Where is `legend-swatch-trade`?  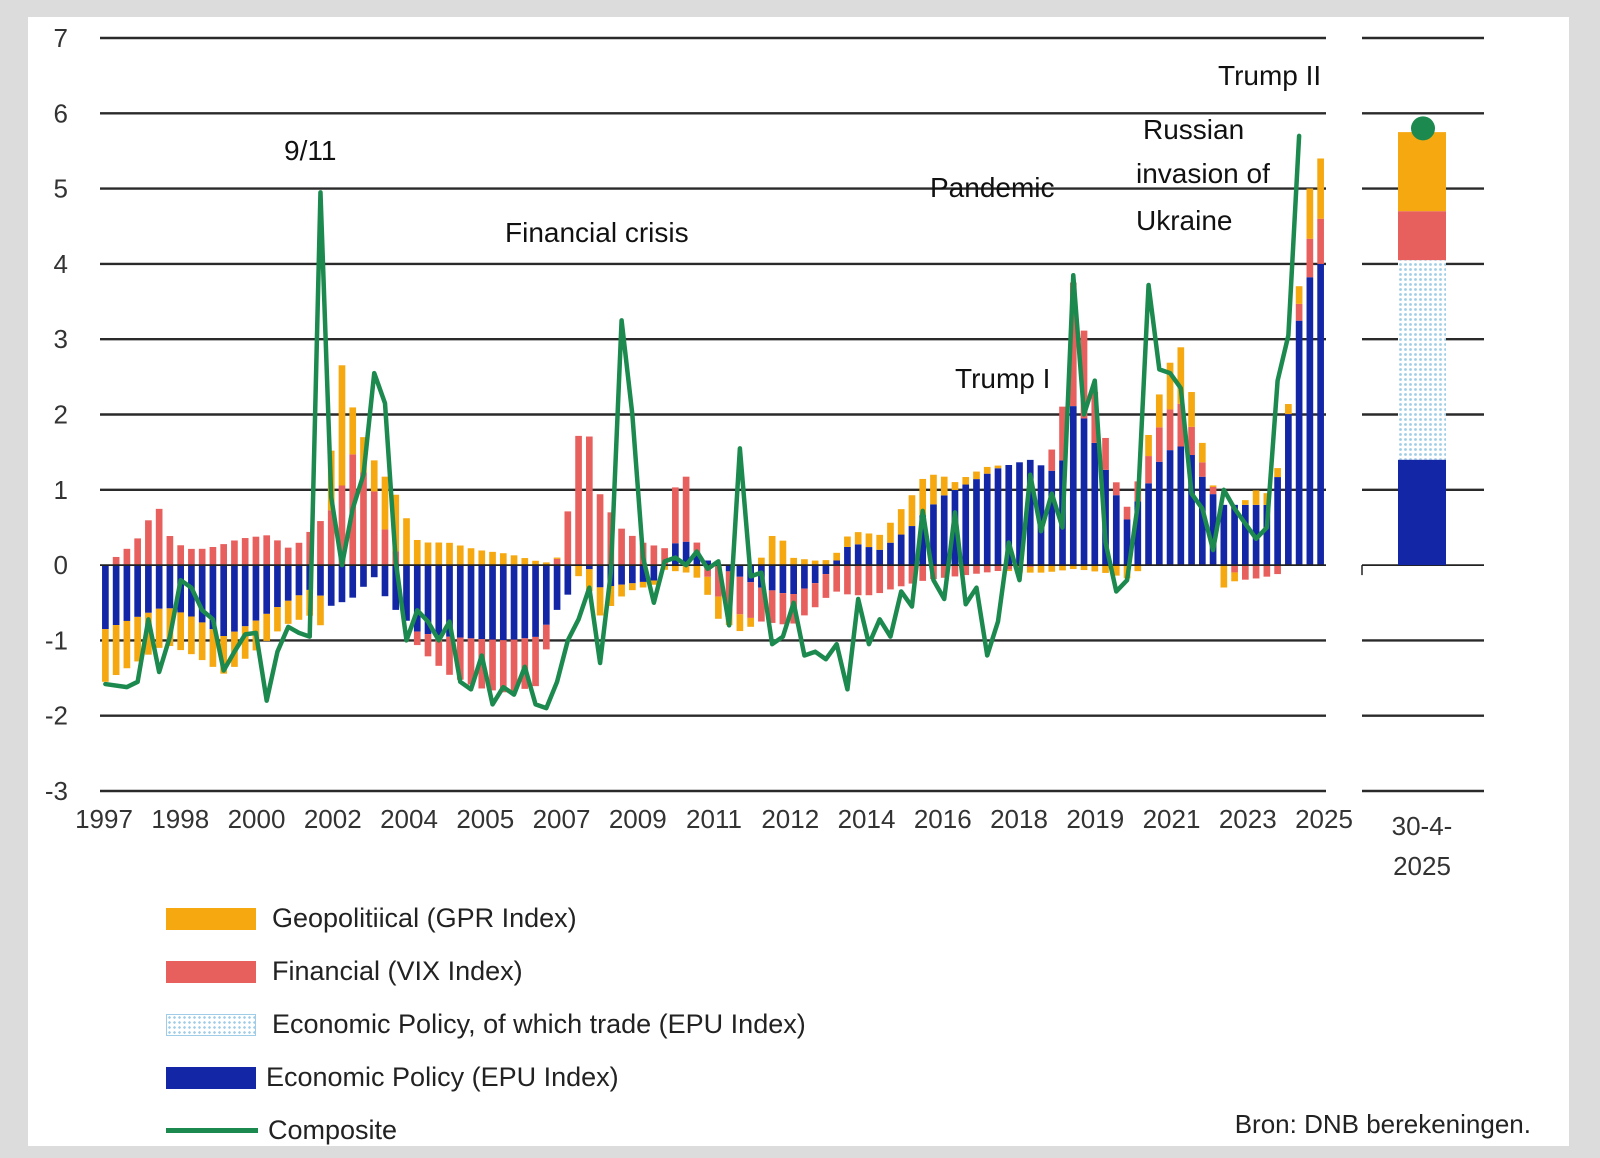 legend-swatch-trade is located at coordinates (211, 1024).